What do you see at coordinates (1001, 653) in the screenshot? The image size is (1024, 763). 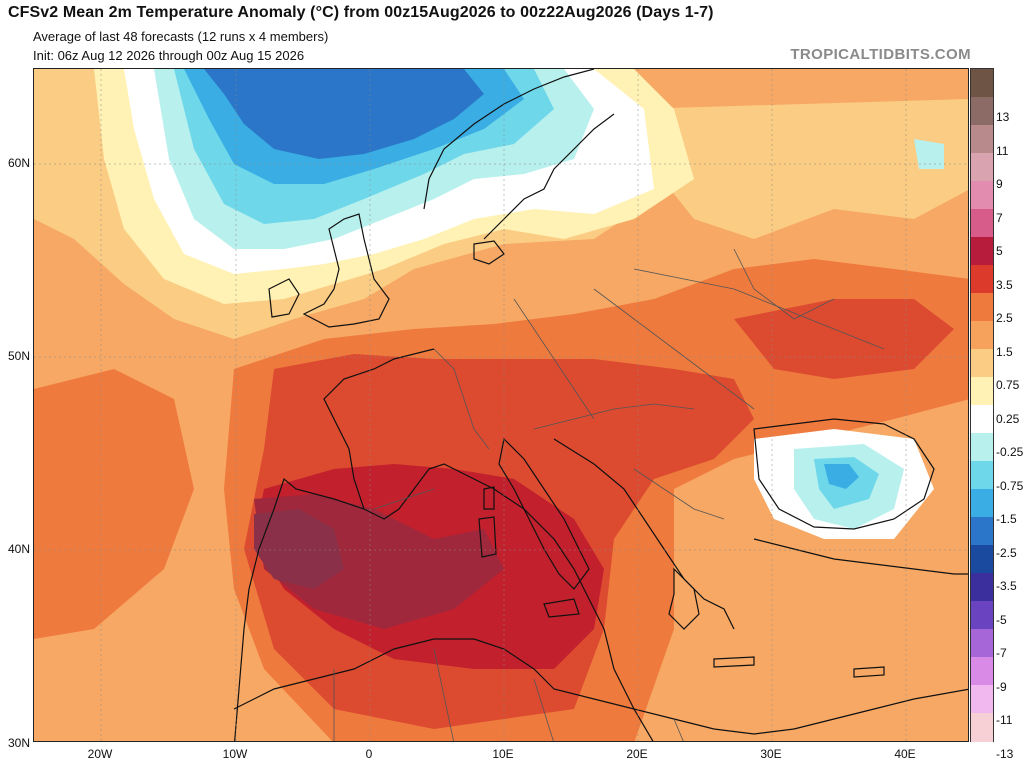 I see `colorbar-label: -7` at bounding box center [1001, 653].